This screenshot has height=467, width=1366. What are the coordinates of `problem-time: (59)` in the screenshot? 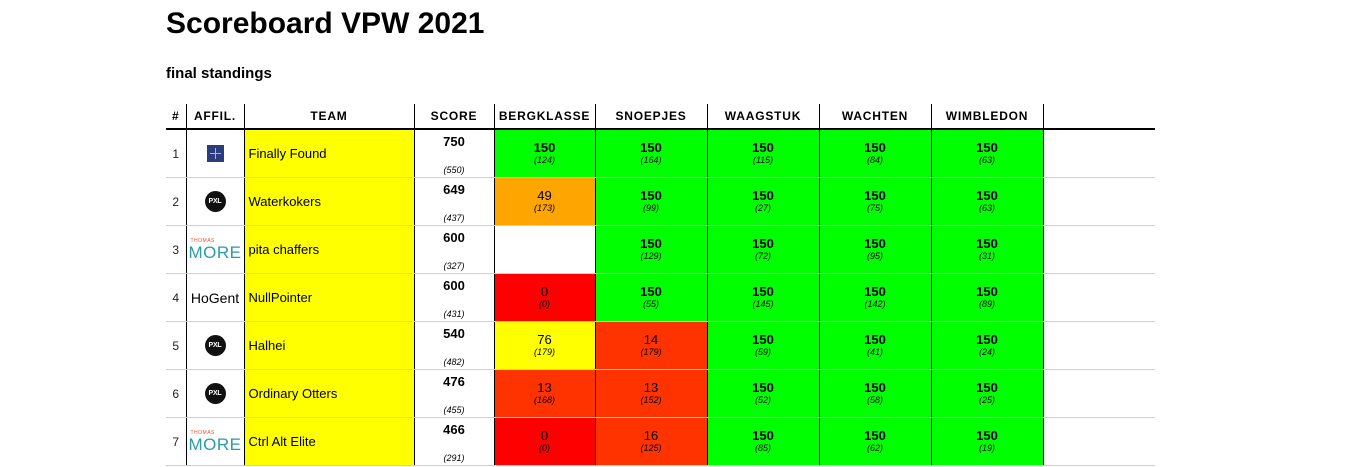 It's located at (762, 352).